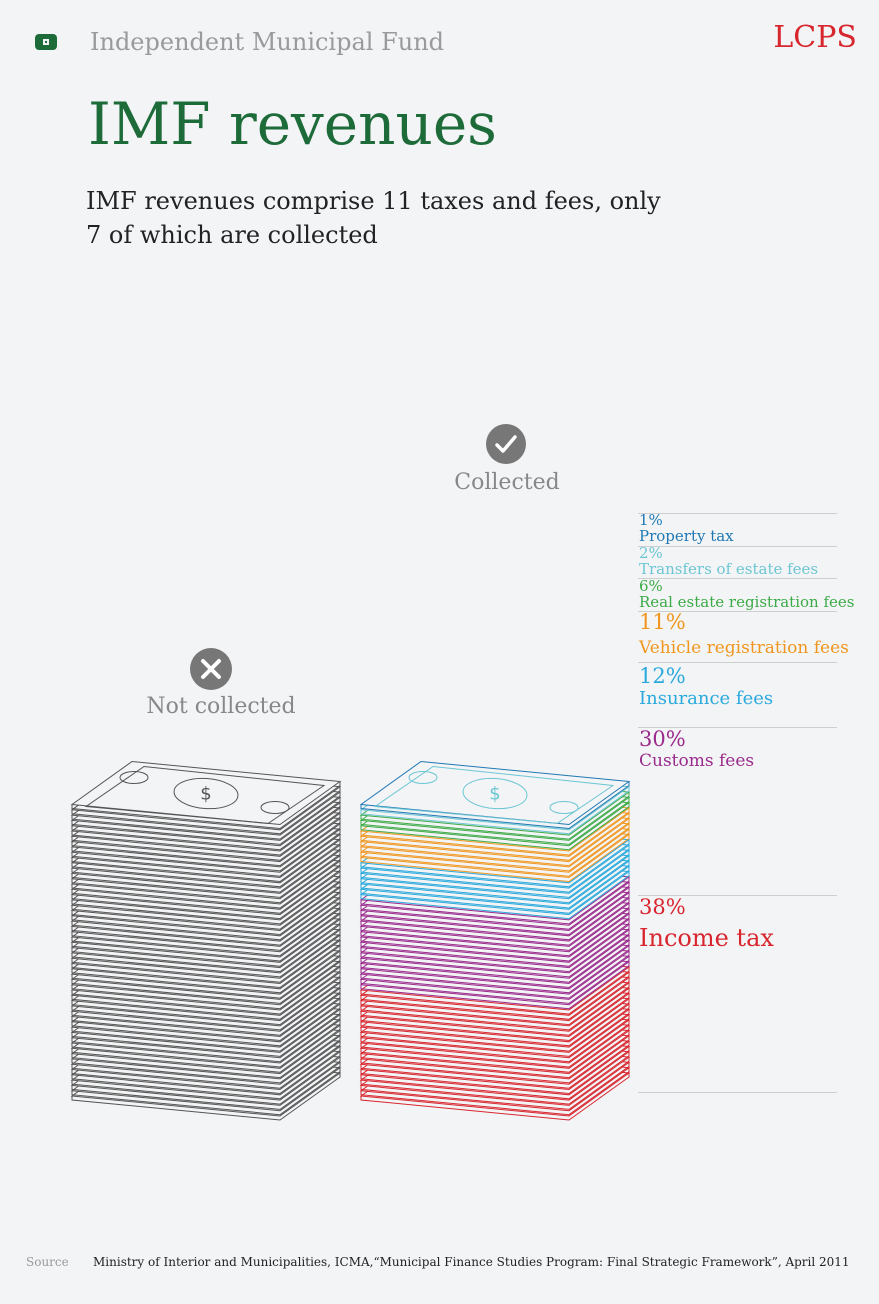 The image size is (879, 1304). I want to click on not-collected-label: Not collected, so click(221, 706).